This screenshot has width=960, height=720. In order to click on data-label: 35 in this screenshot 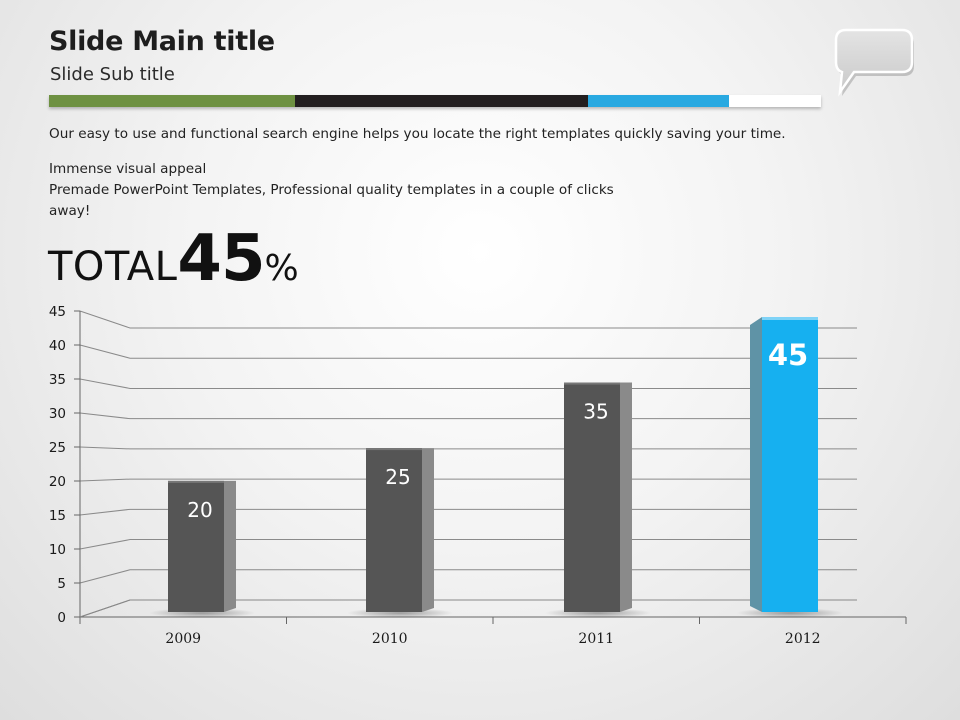, I will do `click(595, 412)`.